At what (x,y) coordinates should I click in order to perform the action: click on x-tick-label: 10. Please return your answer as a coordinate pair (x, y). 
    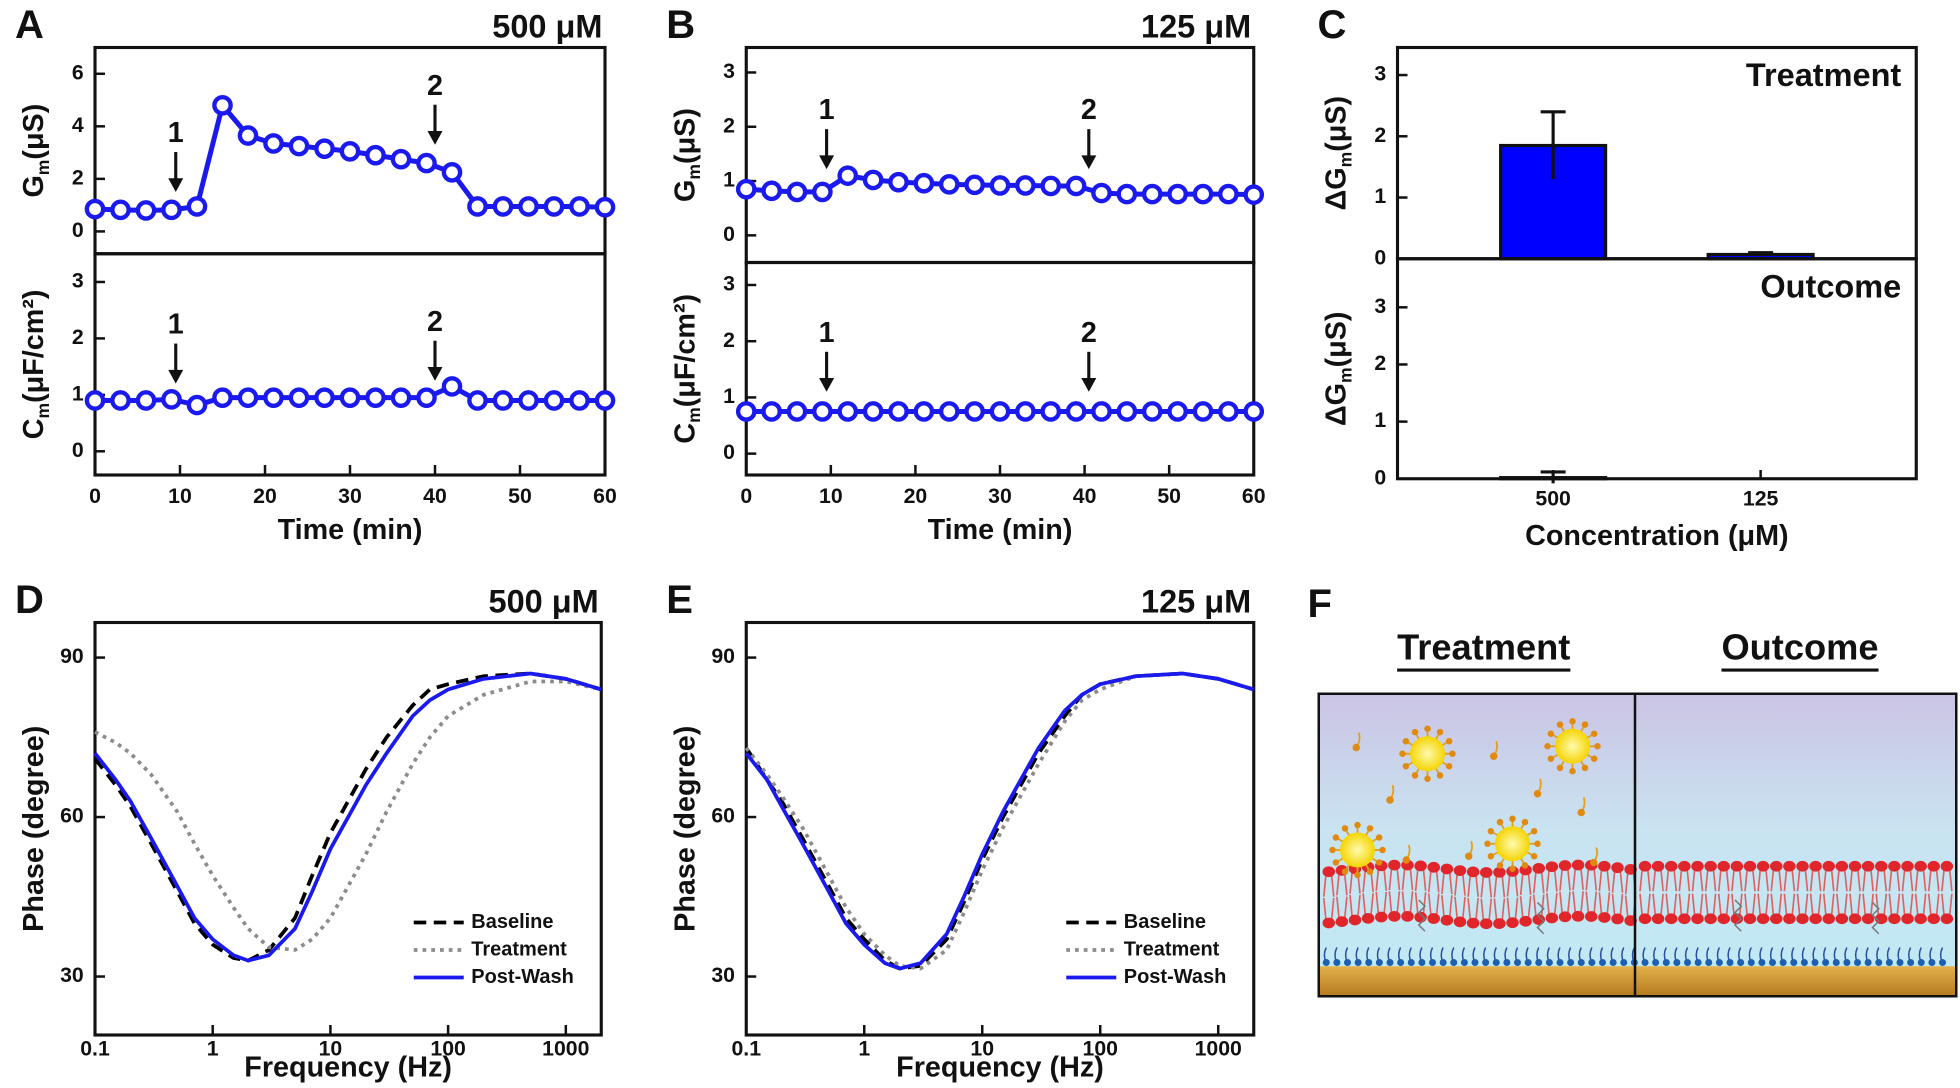
    Looking at the image, I should click on (831, 496).